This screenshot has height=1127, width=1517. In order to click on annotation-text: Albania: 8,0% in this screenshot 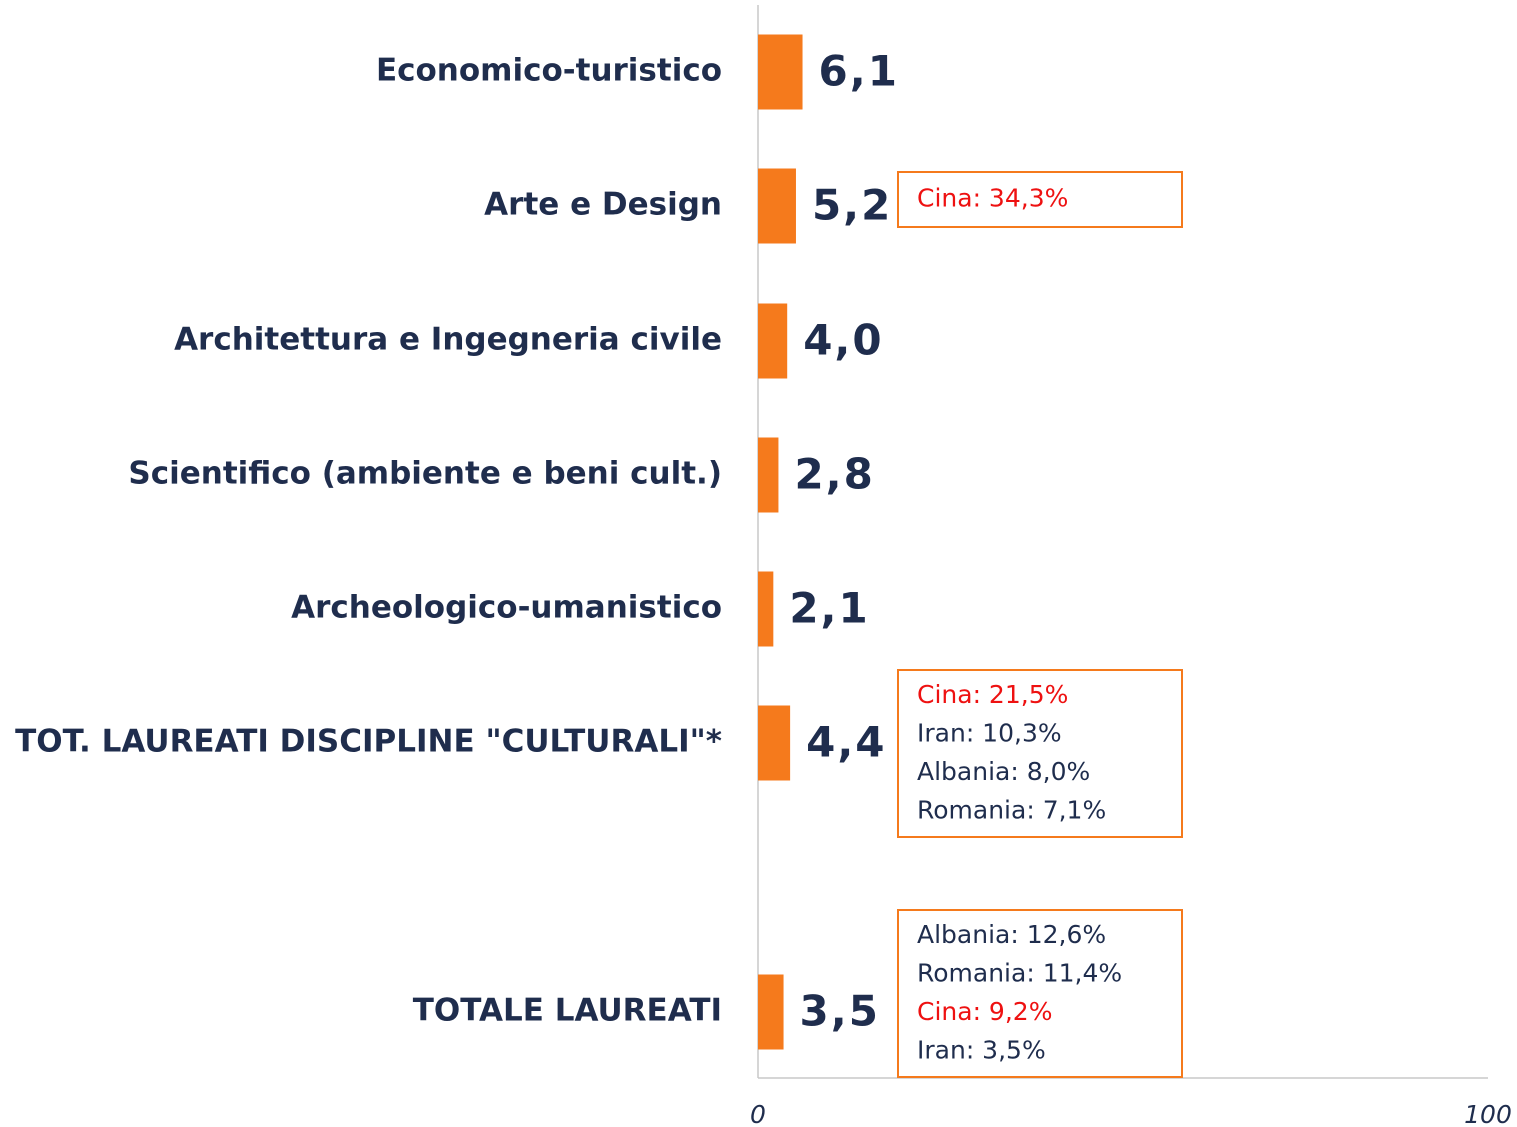, I will do `click(1003, 771)`.